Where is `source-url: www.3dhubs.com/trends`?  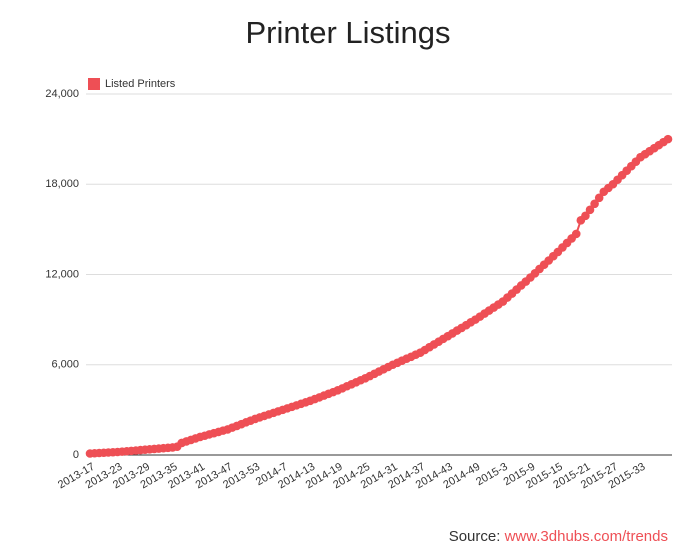 source-url: www.3dhubs.com/trends is located at coordinates (586, 536).